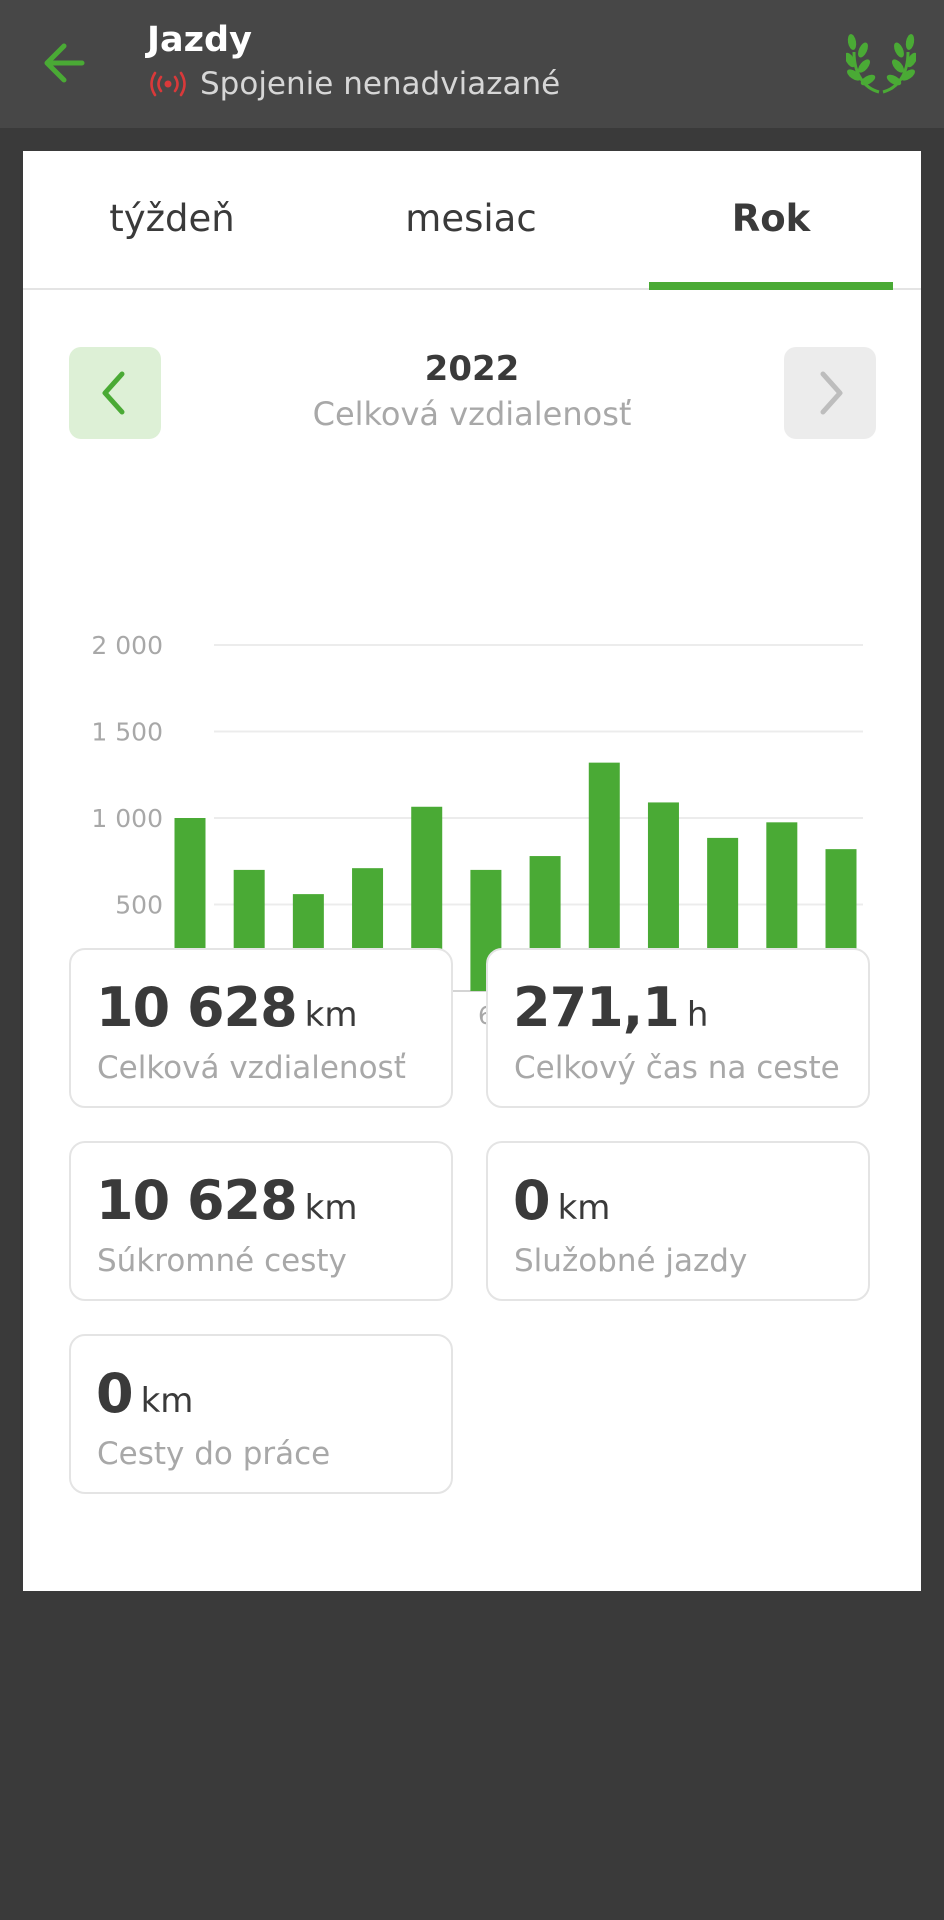  What do you see at coordinates (697, 1015) in the screenshot?
I see `stat-unit: h` at bounding box center [697, 1015].